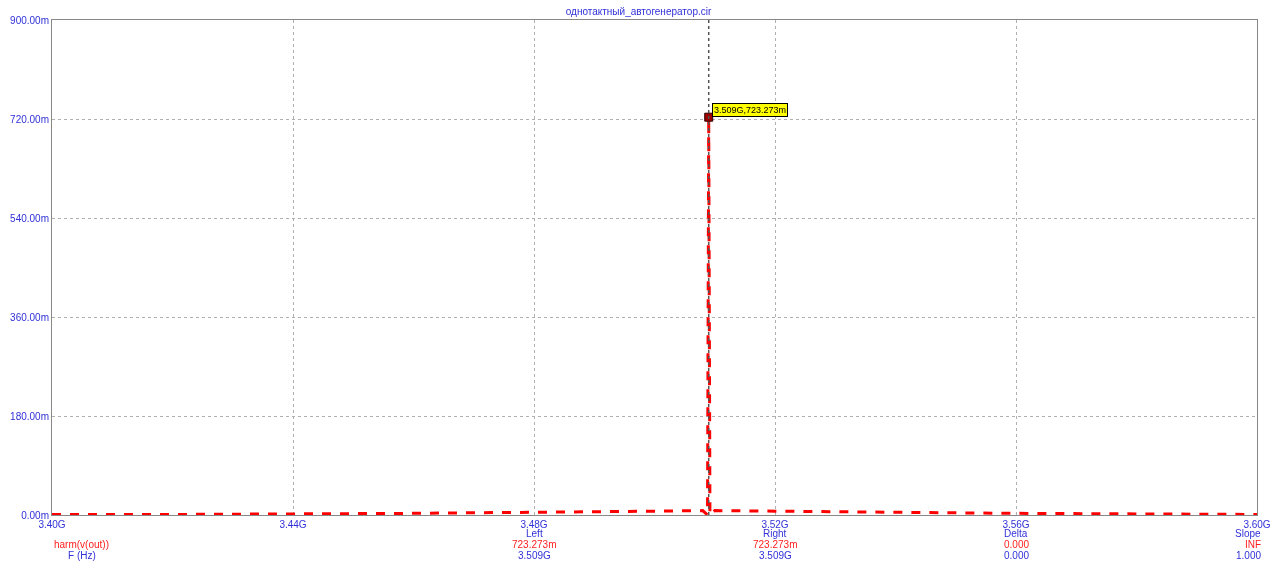 The width and height of the screenshot is (1277, 565). Describe the element at coordinates (29, 119) in the screenshot. I see `y-tick-label: 720.00m` at that location.